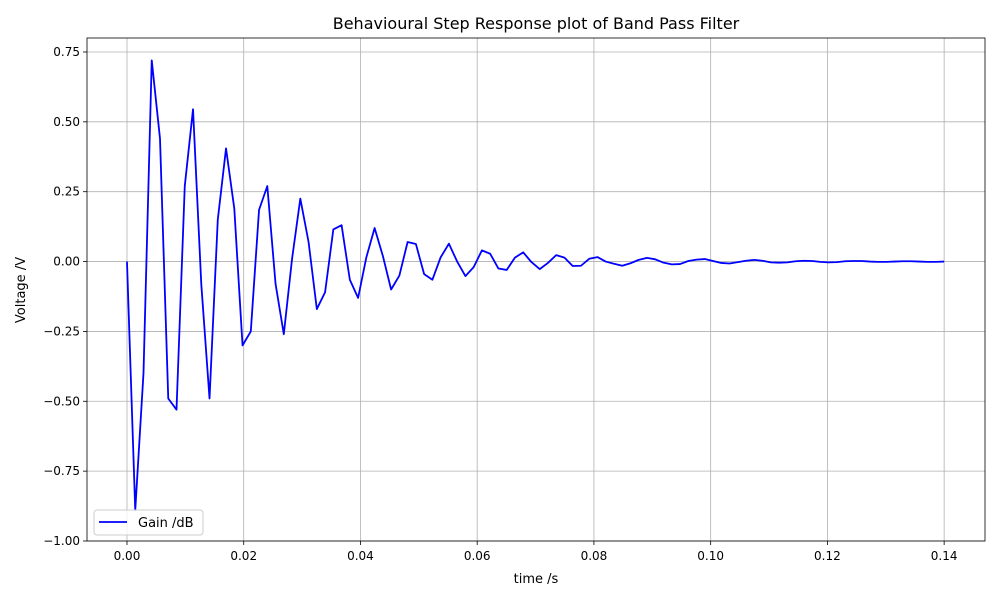  I want to click on legend-label: Gain /dB, so click(166, 523).